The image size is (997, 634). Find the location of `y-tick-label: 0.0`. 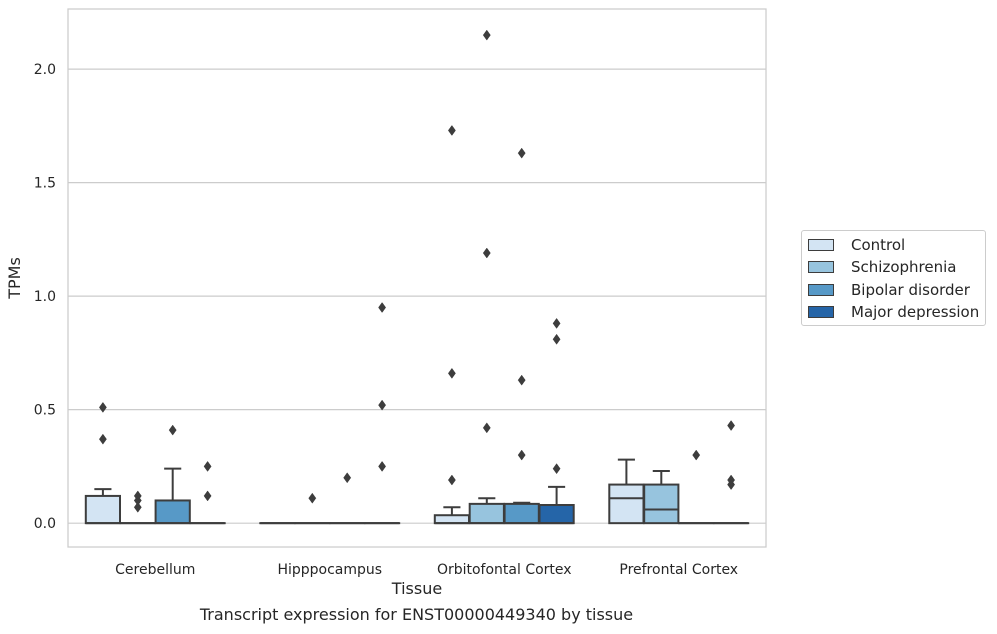

y-tick-label: 0.0 is located at coordinates (45, 524).